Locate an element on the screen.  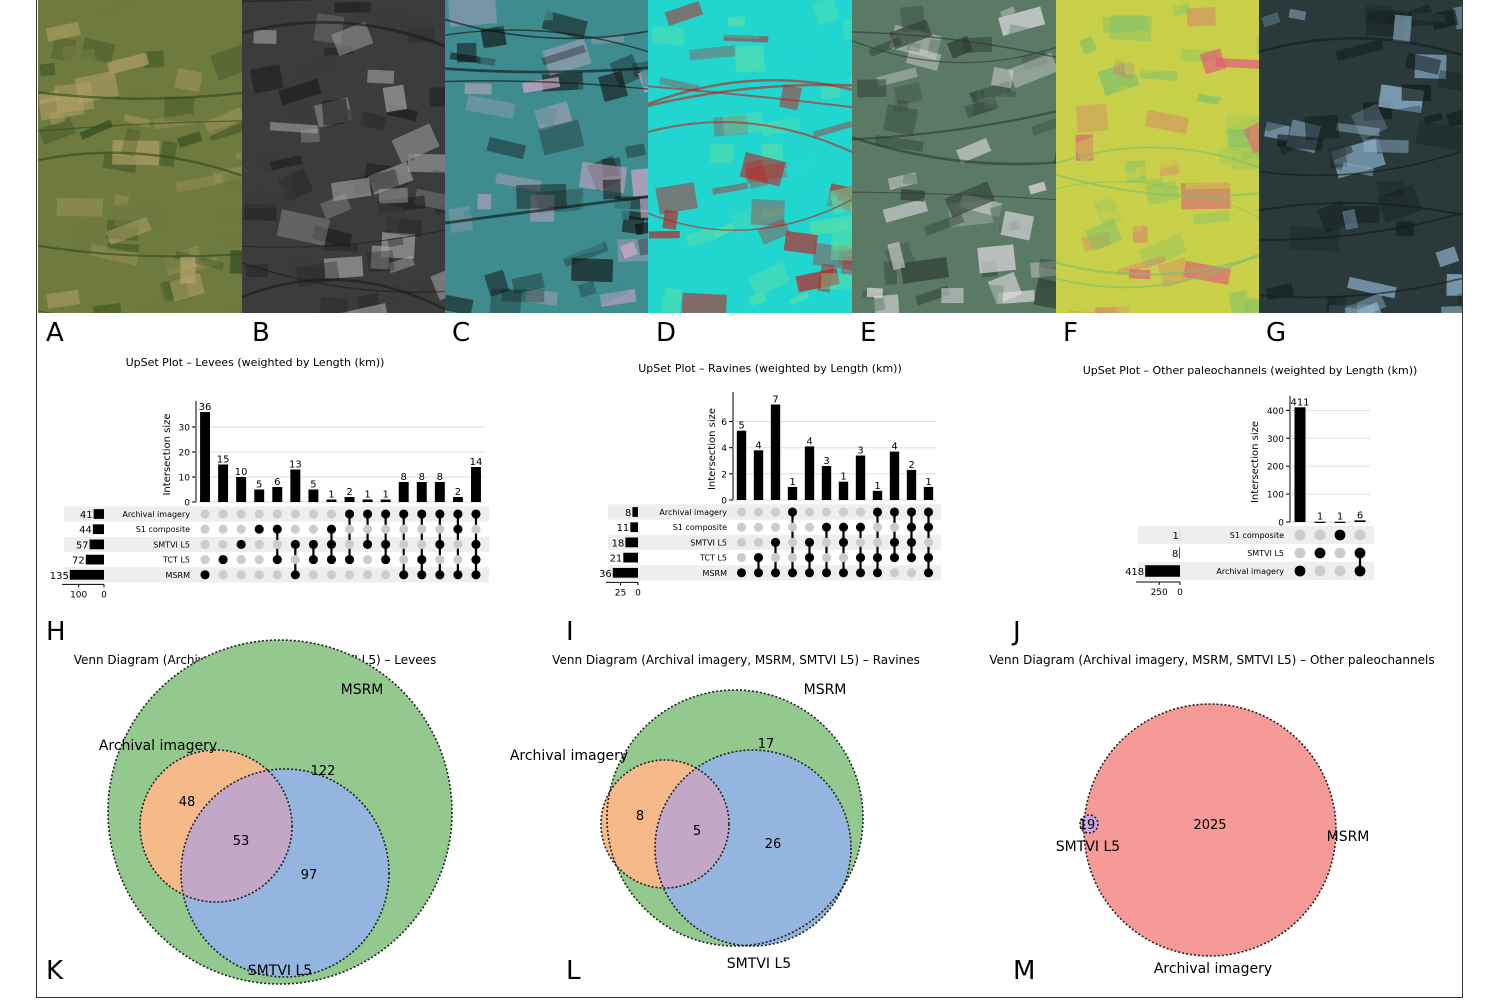
bar-value-label: 1 is located at coordinates (843, 477).